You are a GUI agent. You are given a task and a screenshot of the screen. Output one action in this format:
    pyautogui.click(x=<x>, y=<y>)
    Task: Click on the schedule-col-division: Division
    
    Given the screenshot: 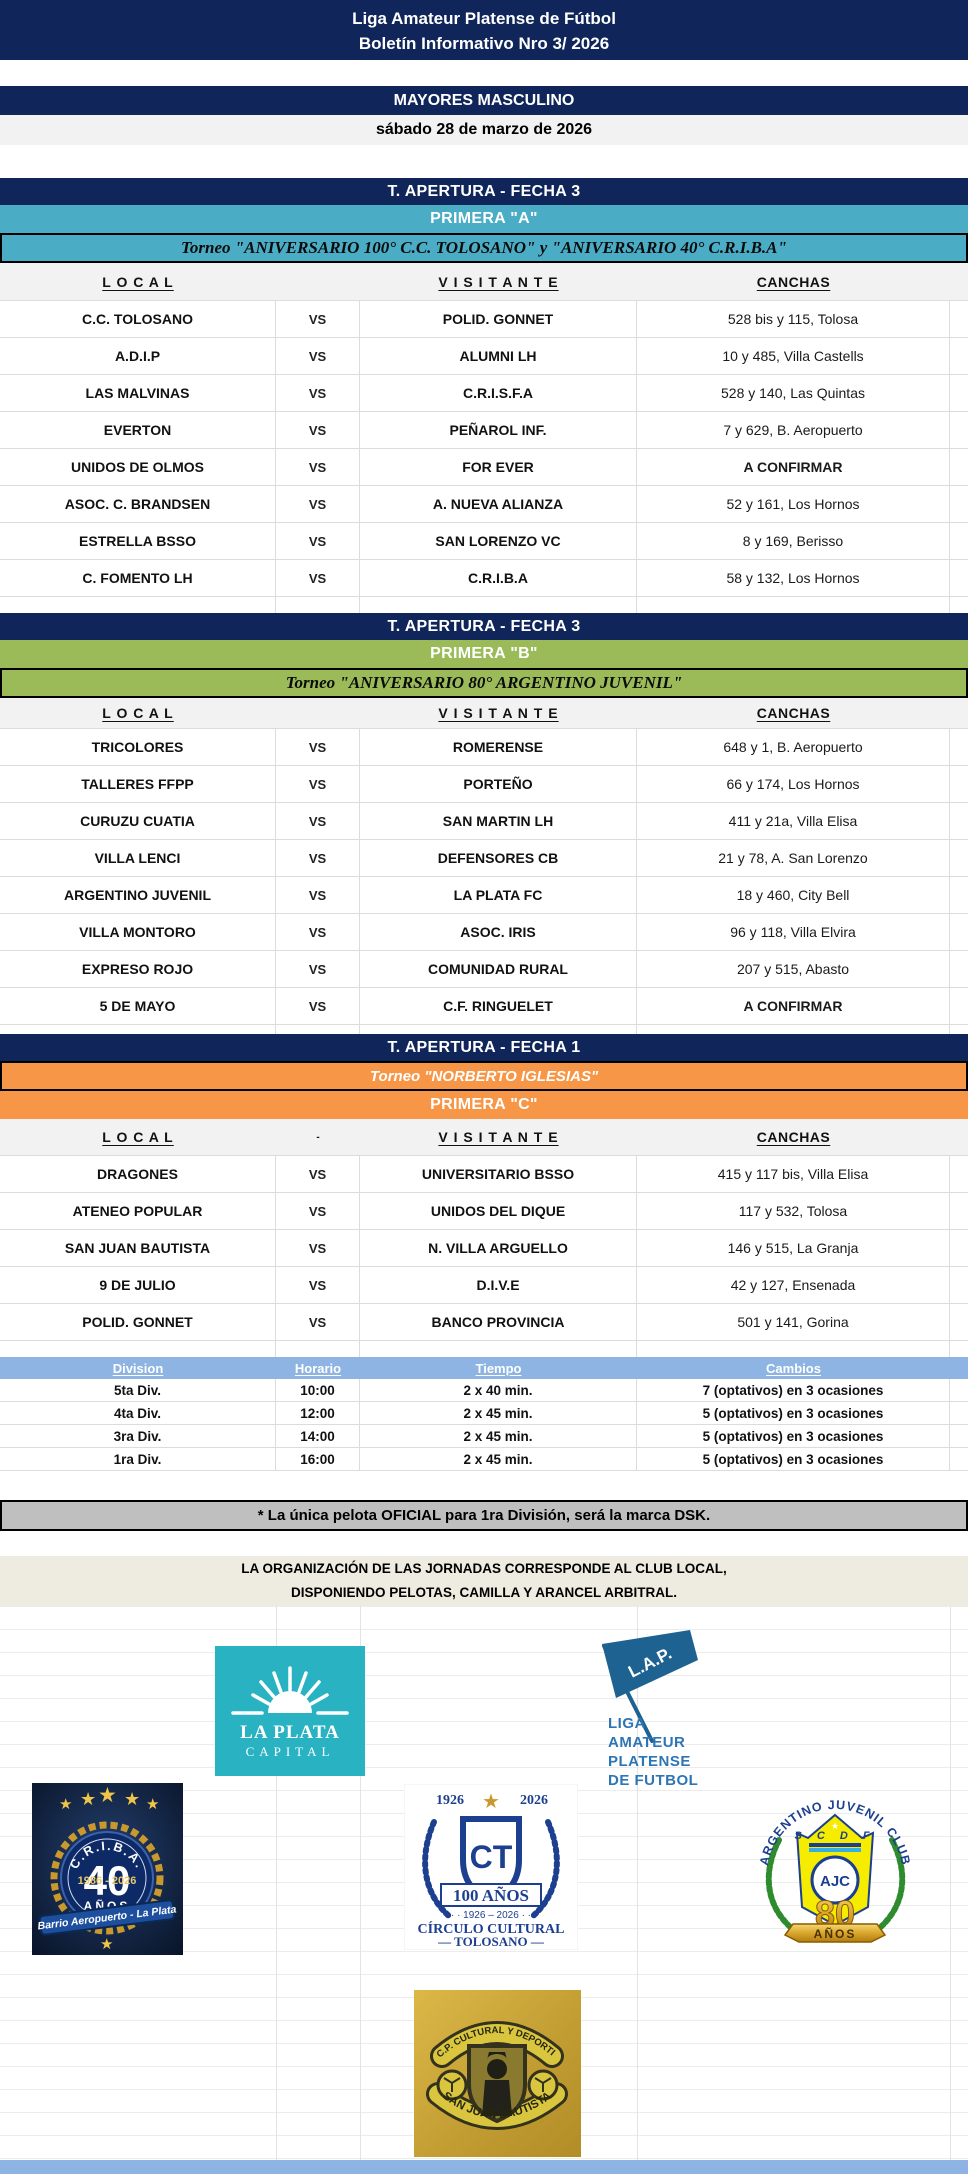 What is the action you would take?
    pyautogui.click(x=138, y=1368)
    